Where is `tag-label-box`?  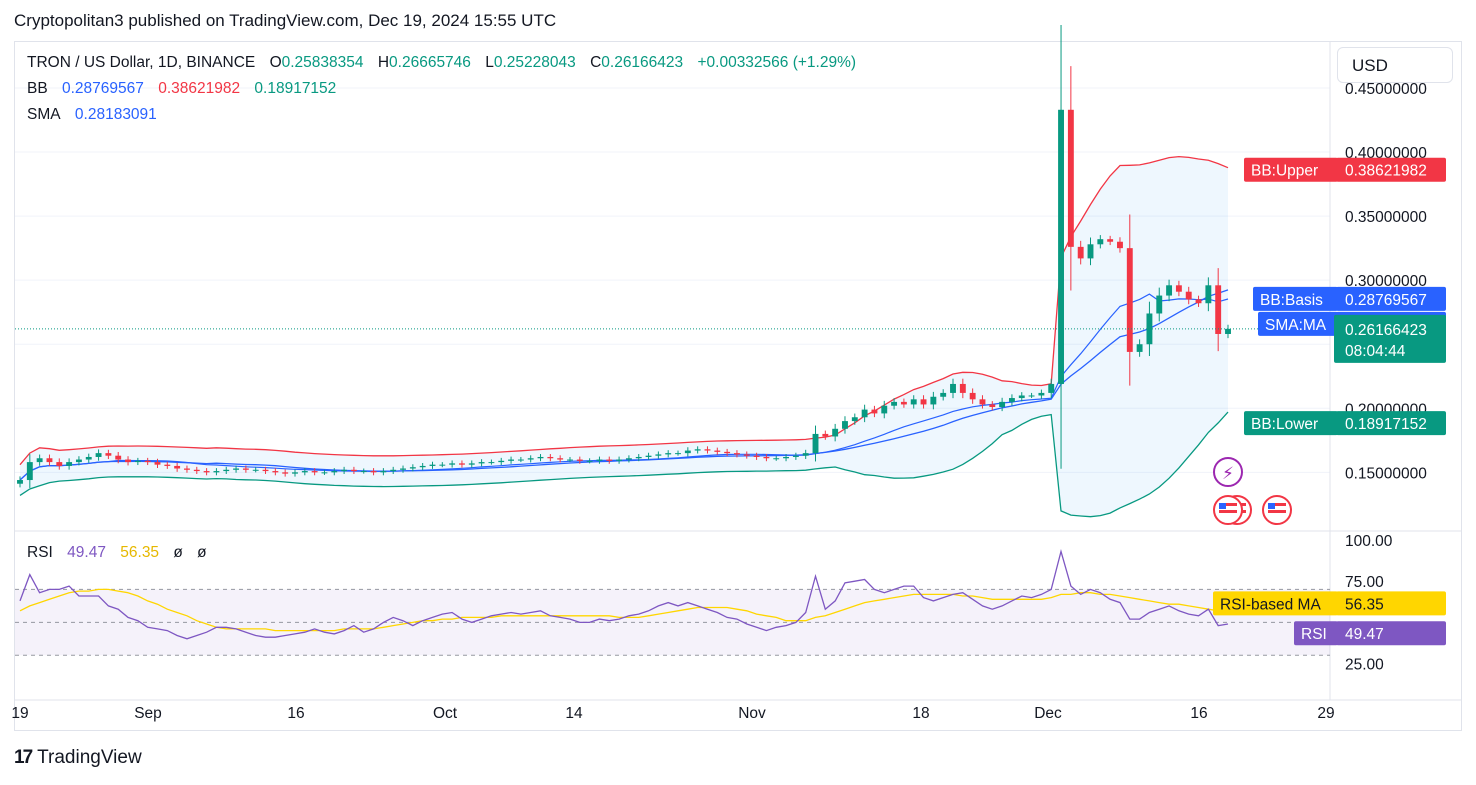 tag-label-box is located at coordinates (1316, 633).